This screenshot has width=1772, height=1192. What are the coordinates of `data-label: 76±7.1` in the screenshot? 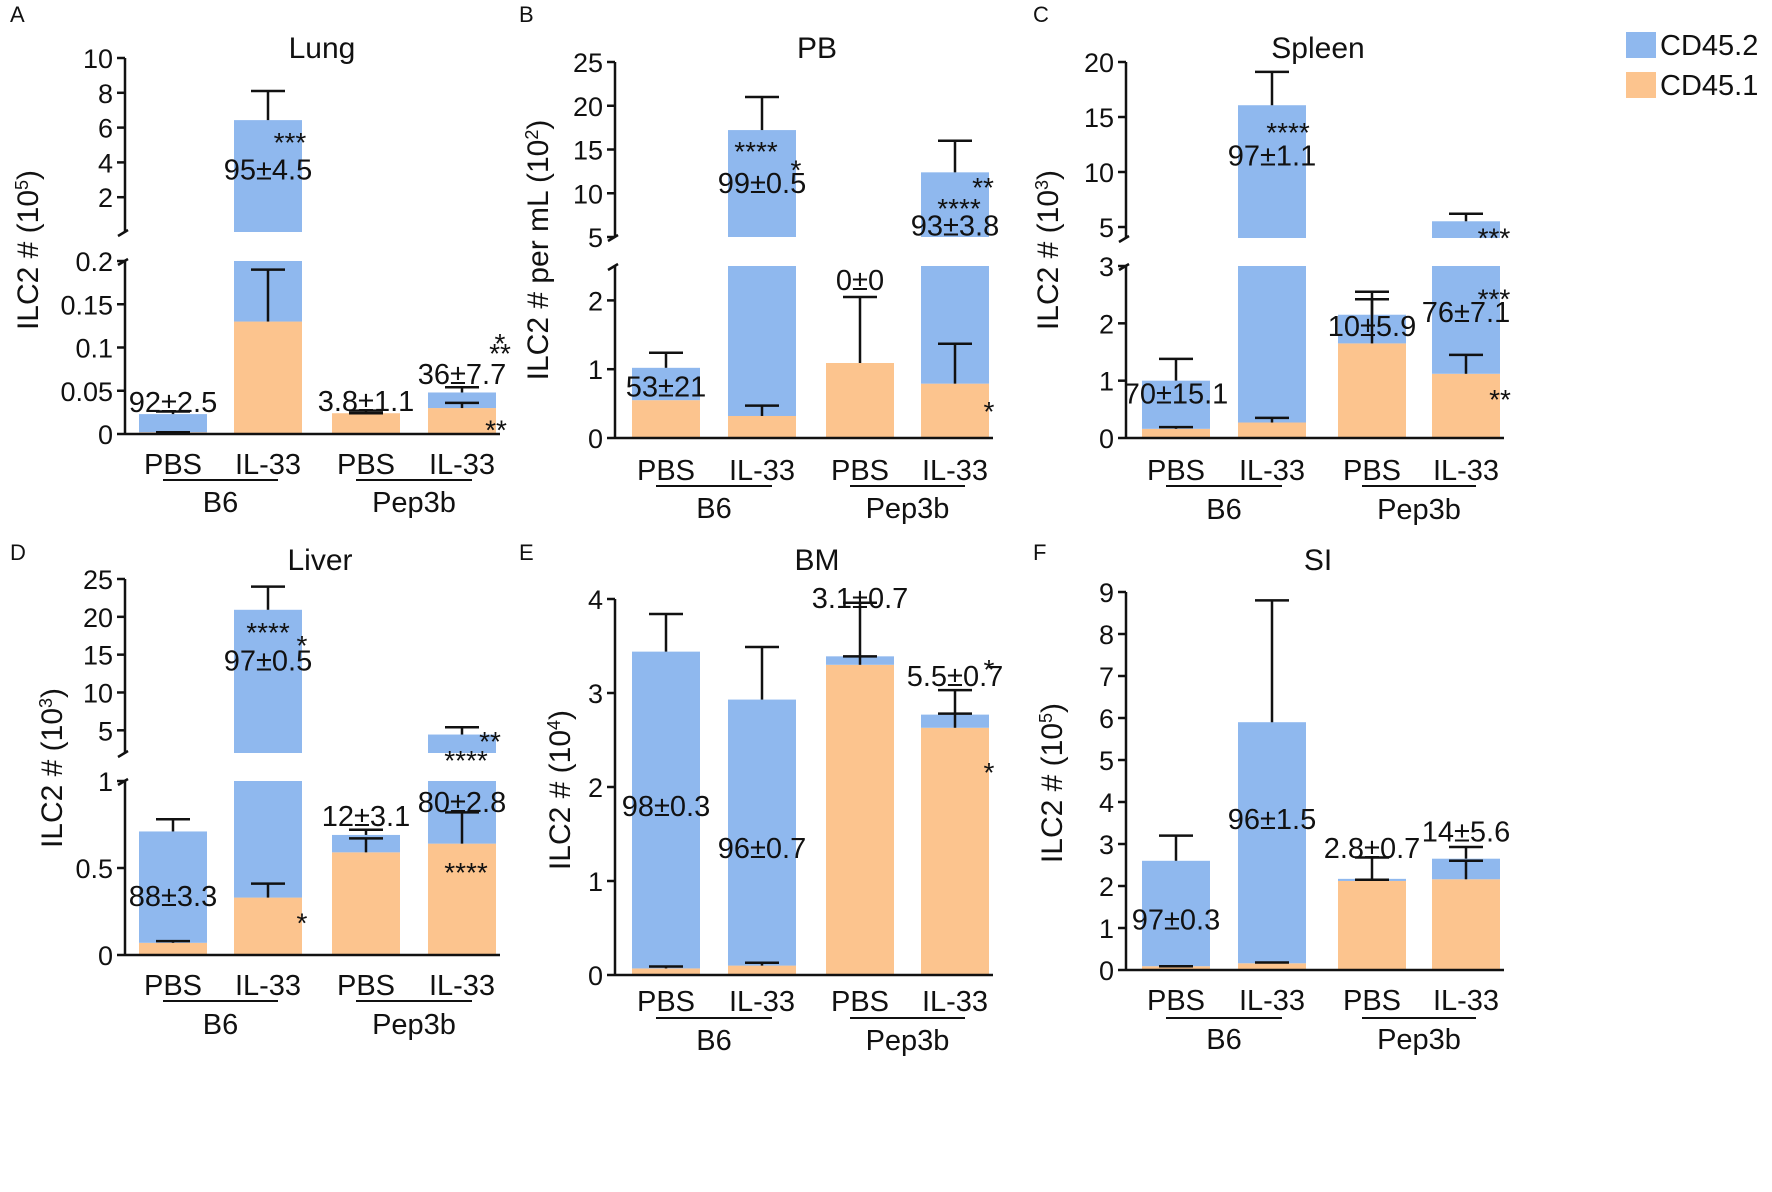 It's located at (1466, 313).